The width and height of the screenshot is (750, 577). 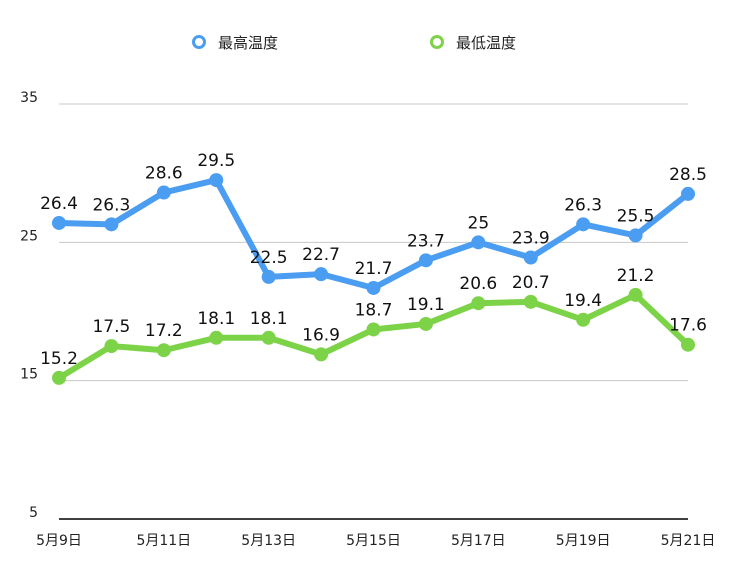 What do you see at coordinates (486, 42) in the screenshot?
I see `legend-label-low: 最低温度` at bounding box center [486, 42].